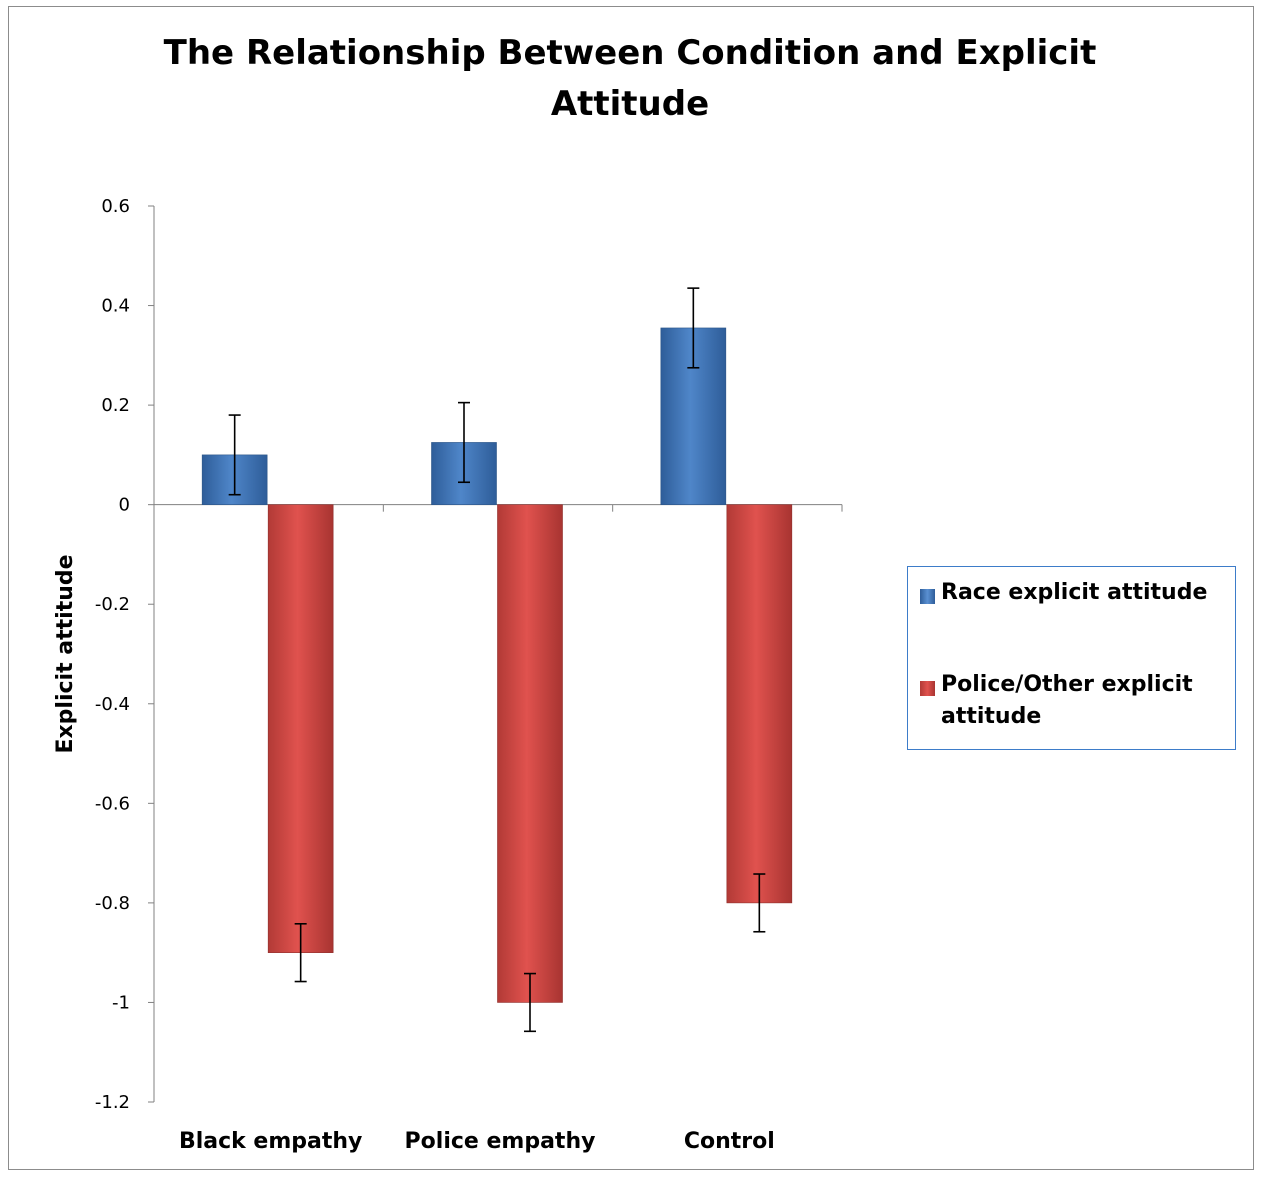 The height and width of the screenshot is (1179, 1261). Describe the element at coordinates (927, 688) in the screenshot. I see `legend-swatch-police` at that location.